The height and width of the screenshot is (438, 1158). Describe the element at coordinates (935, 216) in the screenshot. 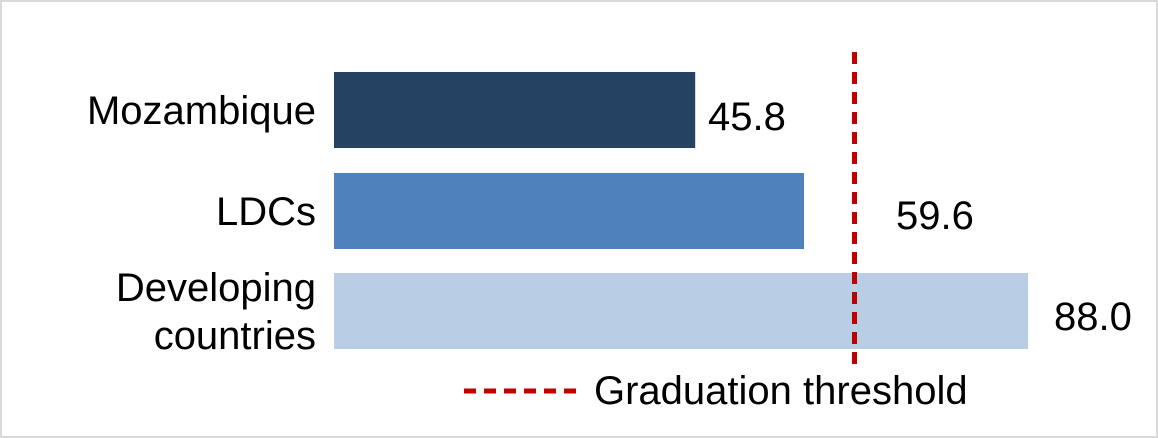

I see `value-label-1: 59.6` at that location.